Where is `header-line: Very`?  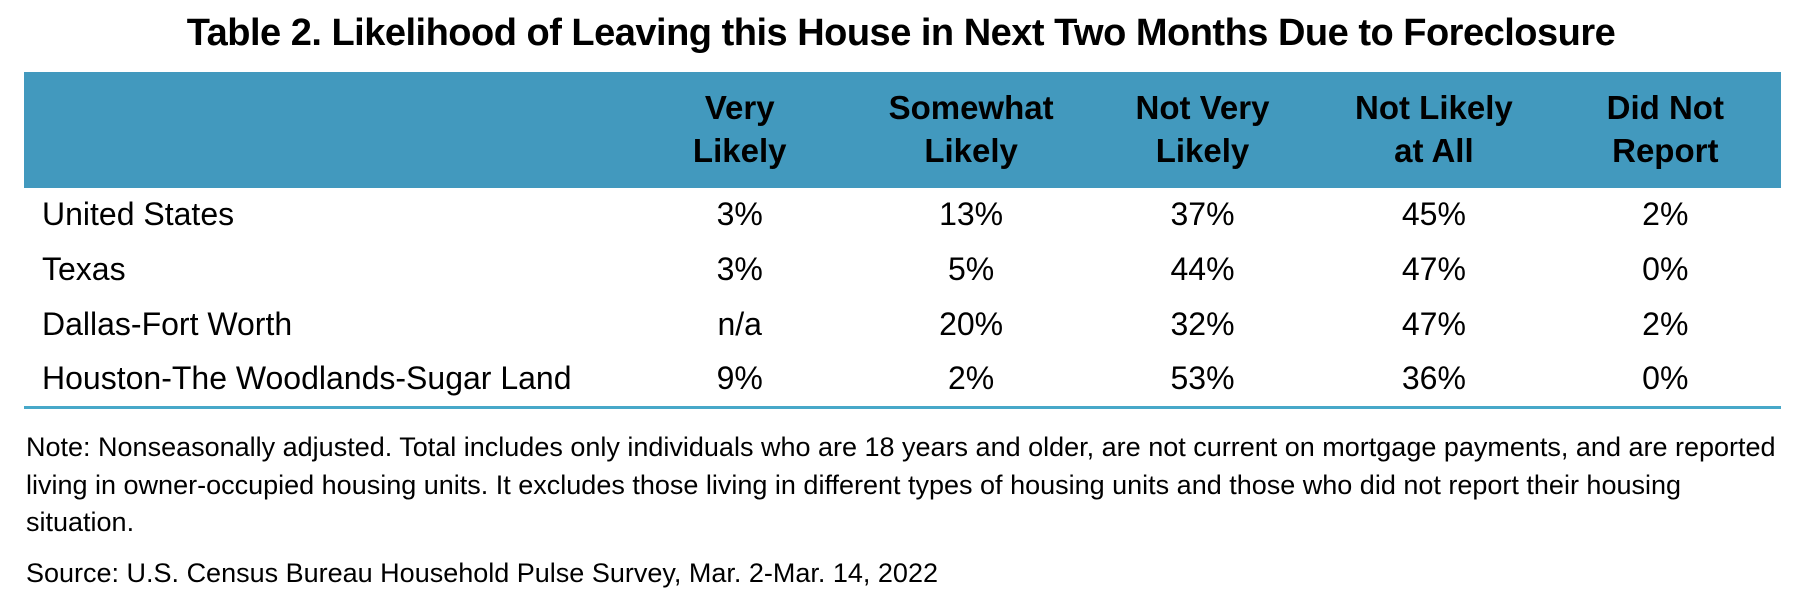
header-line: Very is located at coordinates (739, 108).